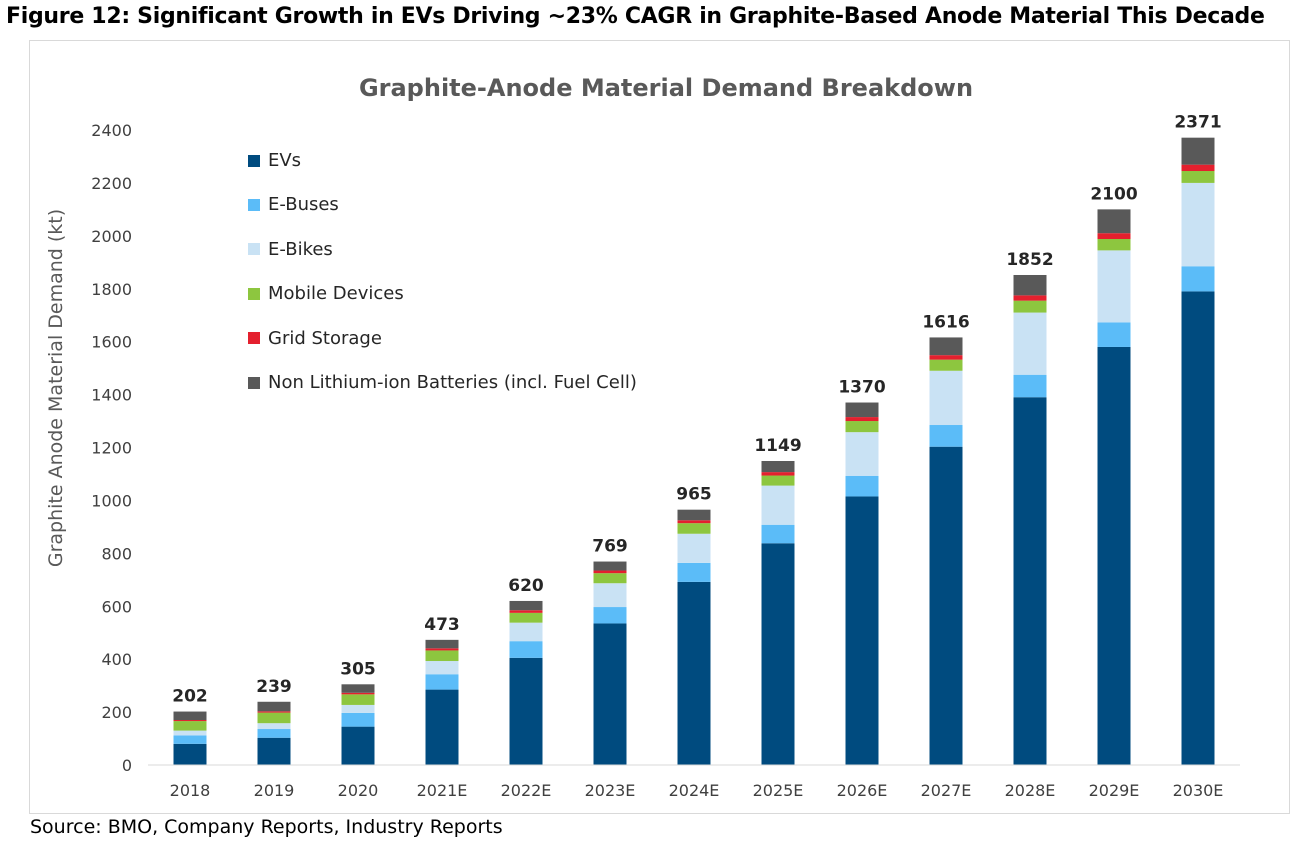  I want to click on bar-segment-mobile-devices-2027e, so click(946, 365).